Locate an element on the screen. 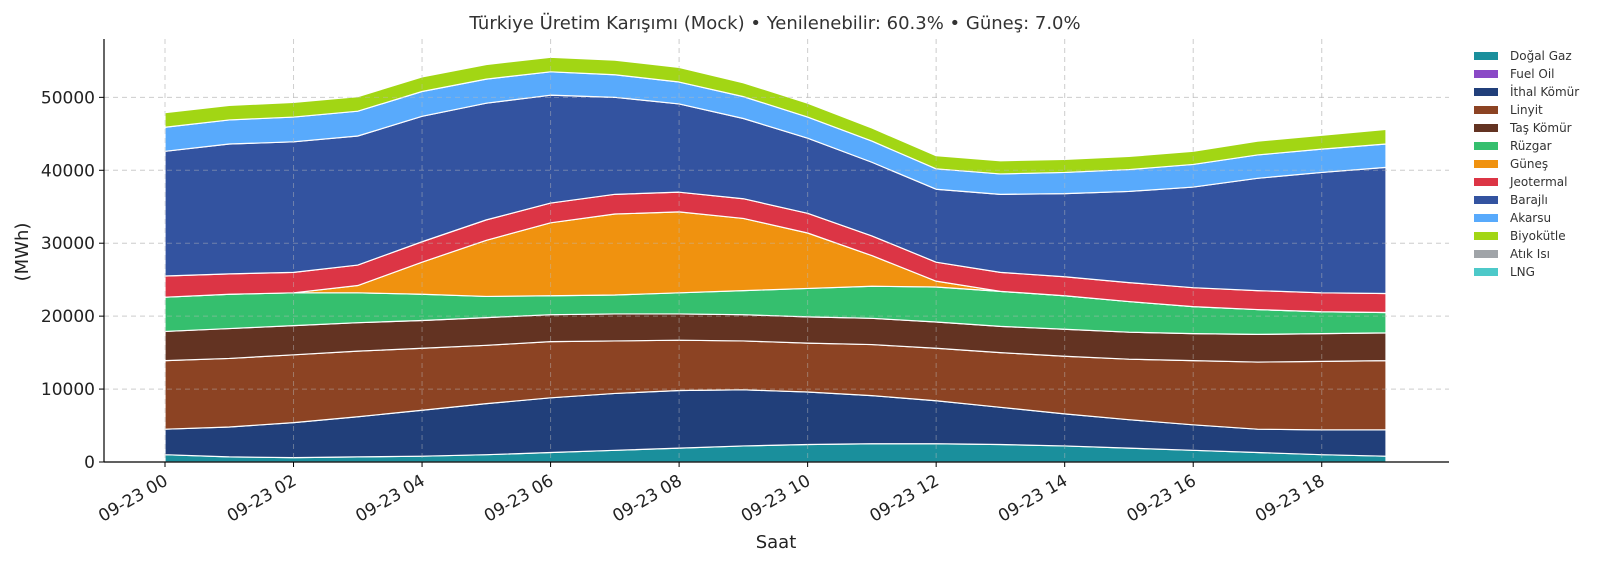 The height and width of the screenshot is (563, 1600). y-tick-label: 0 is located at coordinates (89, 463).